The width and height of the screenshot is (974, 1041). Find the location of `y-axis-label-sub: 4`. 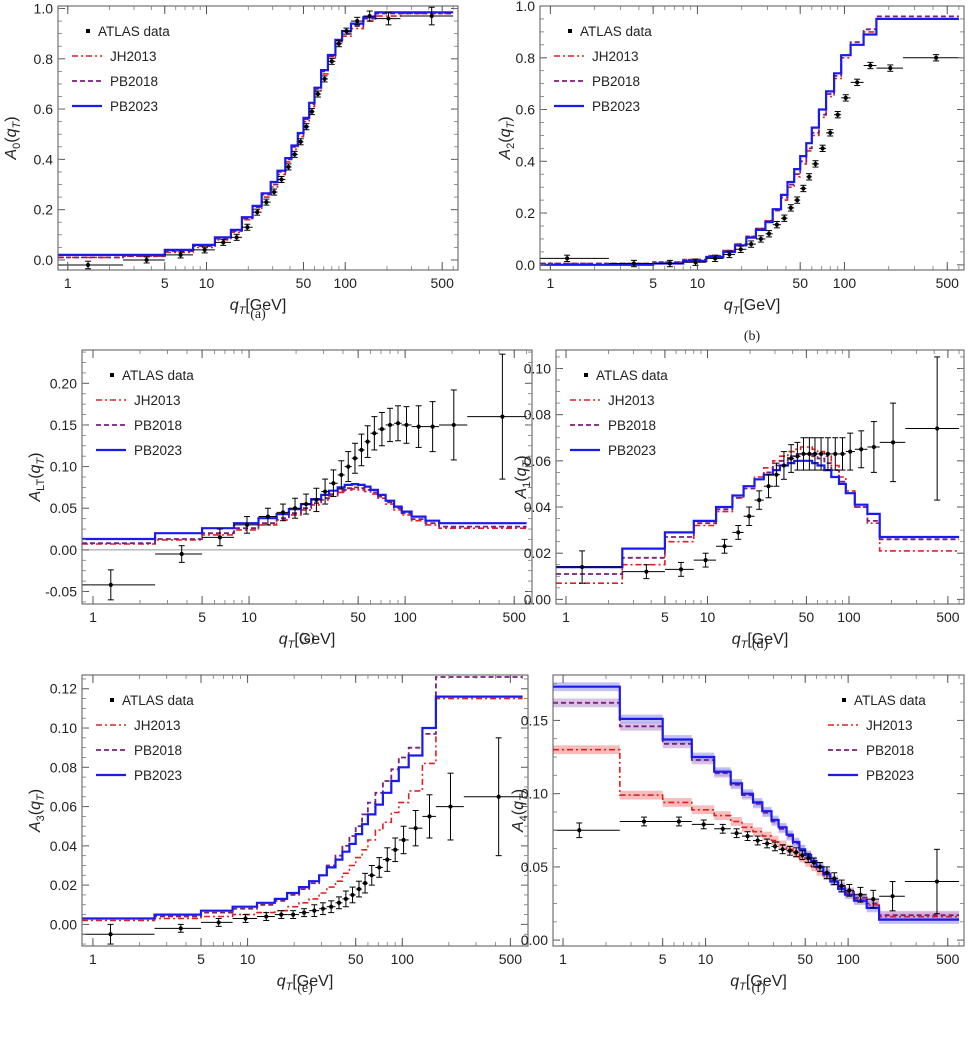

y-axis-label-sub: 4 is located at coordinates (524, 818).